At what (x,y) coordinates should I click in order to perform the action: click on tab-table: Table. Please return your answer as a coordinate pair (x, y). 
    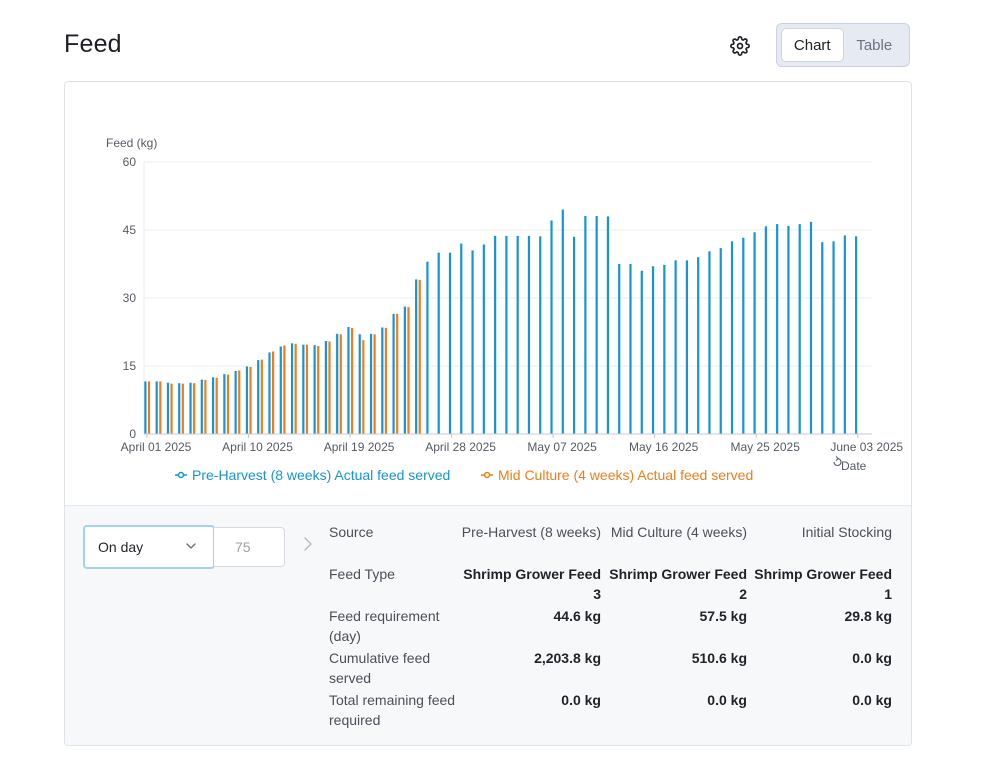
    Looking at the image, I should click on (874, 45).